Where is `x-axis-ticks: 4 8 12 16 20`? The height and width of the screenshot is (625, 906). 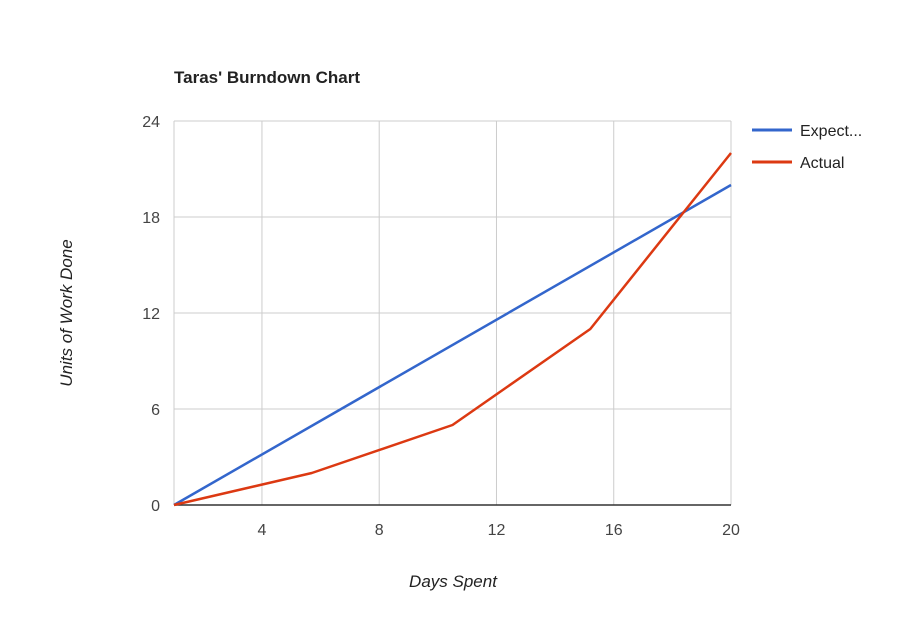
x-axis-ticks: 4 8 12 16 20 is located at coordinates (498, 530).